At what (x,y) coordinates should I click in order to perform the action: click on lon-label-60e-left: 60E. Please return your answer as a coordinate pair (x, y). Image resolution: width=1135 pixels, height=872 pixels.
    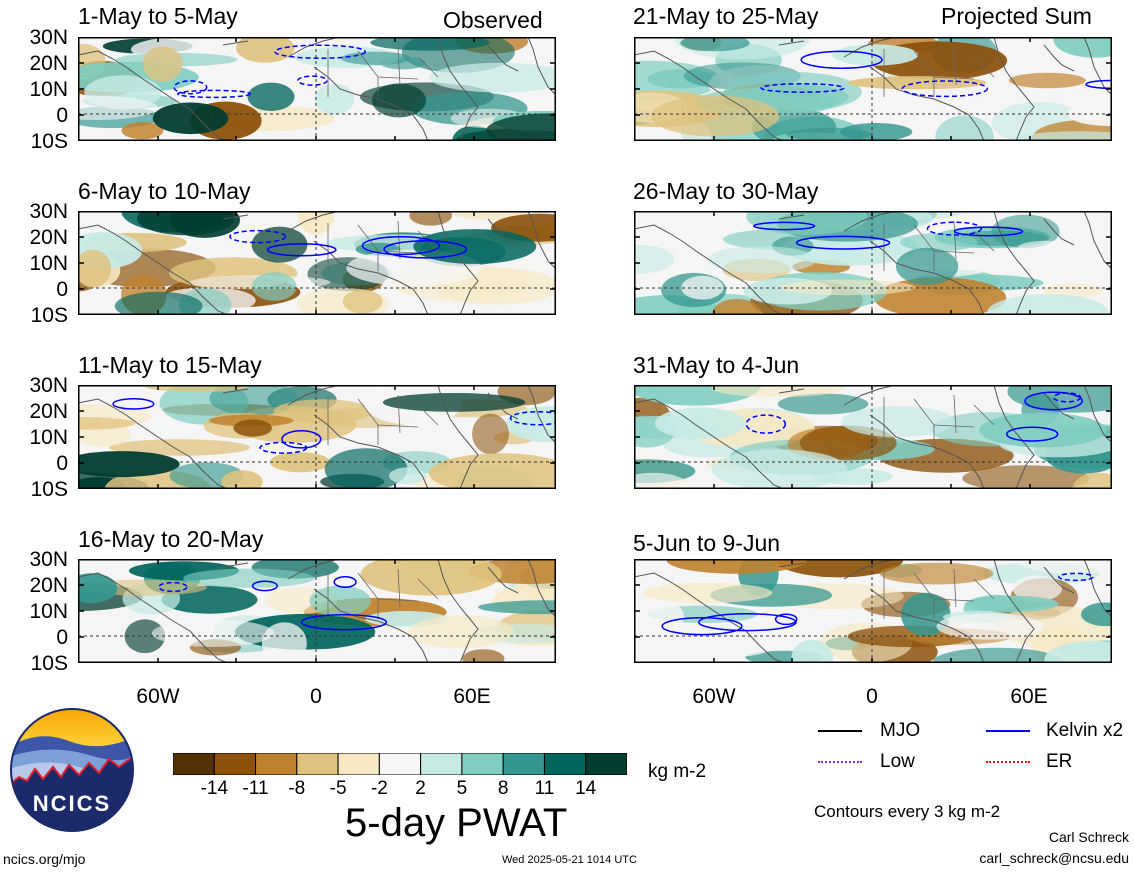
    Looking at the image, I should click on (472, 696).